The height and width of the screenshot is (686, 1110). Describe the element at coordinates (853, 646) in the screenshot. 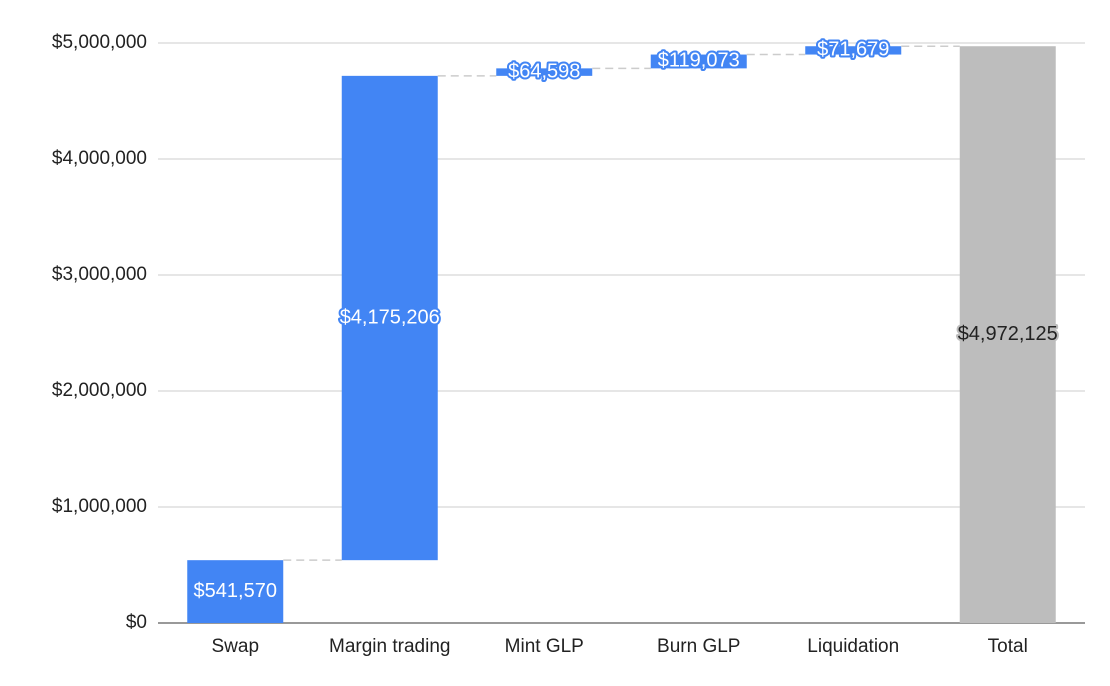

I see `x-tick-label: Liquidation` at that location.